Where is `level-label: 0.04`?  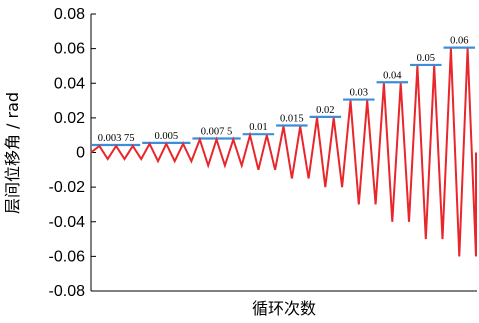
level-label: 0.04 is located at coordinates (392, 75).